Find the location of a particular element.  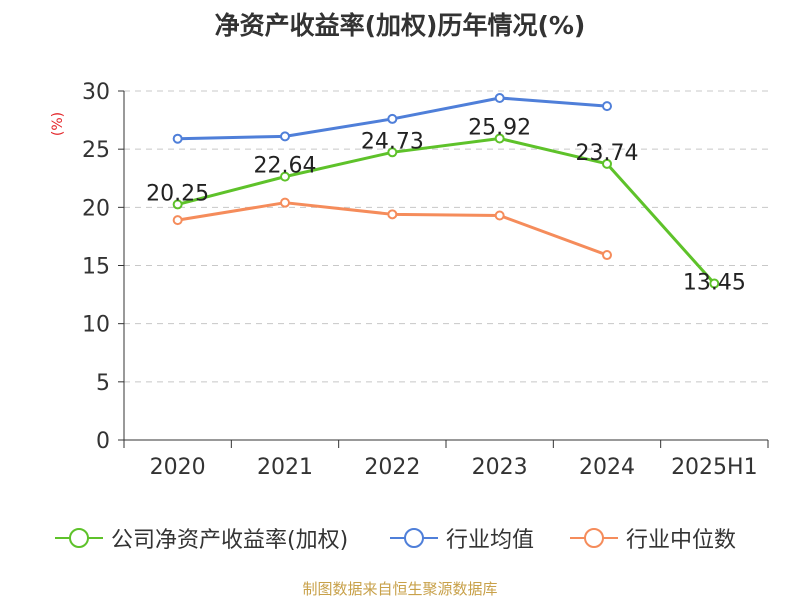

legend-item-industry-median: 行业中位数 is located at coordinates (653, 538).